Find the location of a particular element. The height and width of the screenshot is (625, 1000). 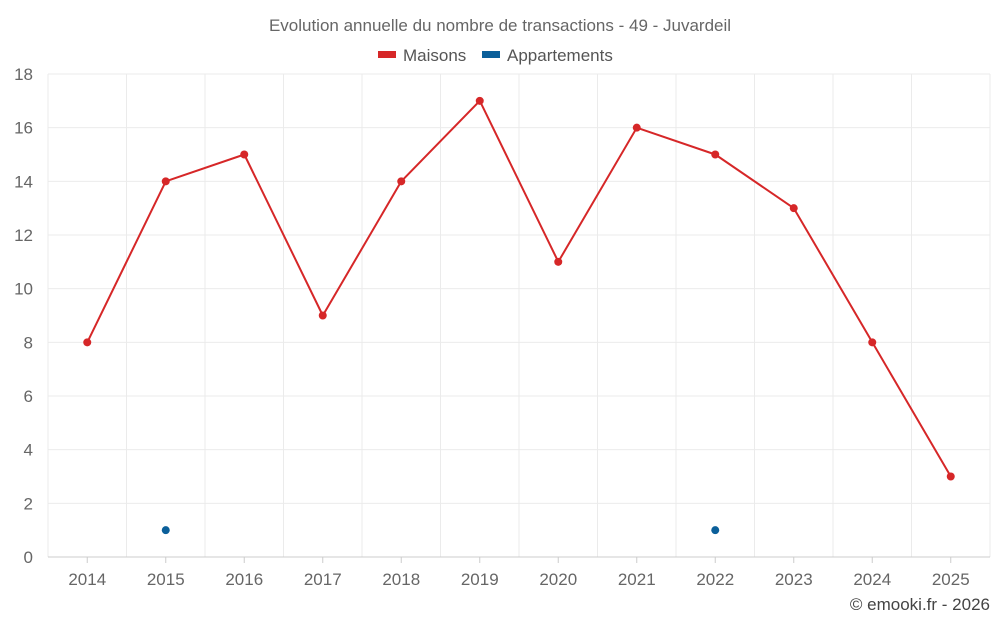

x-tick-label: 2023 is located at coordinates (794, 579).